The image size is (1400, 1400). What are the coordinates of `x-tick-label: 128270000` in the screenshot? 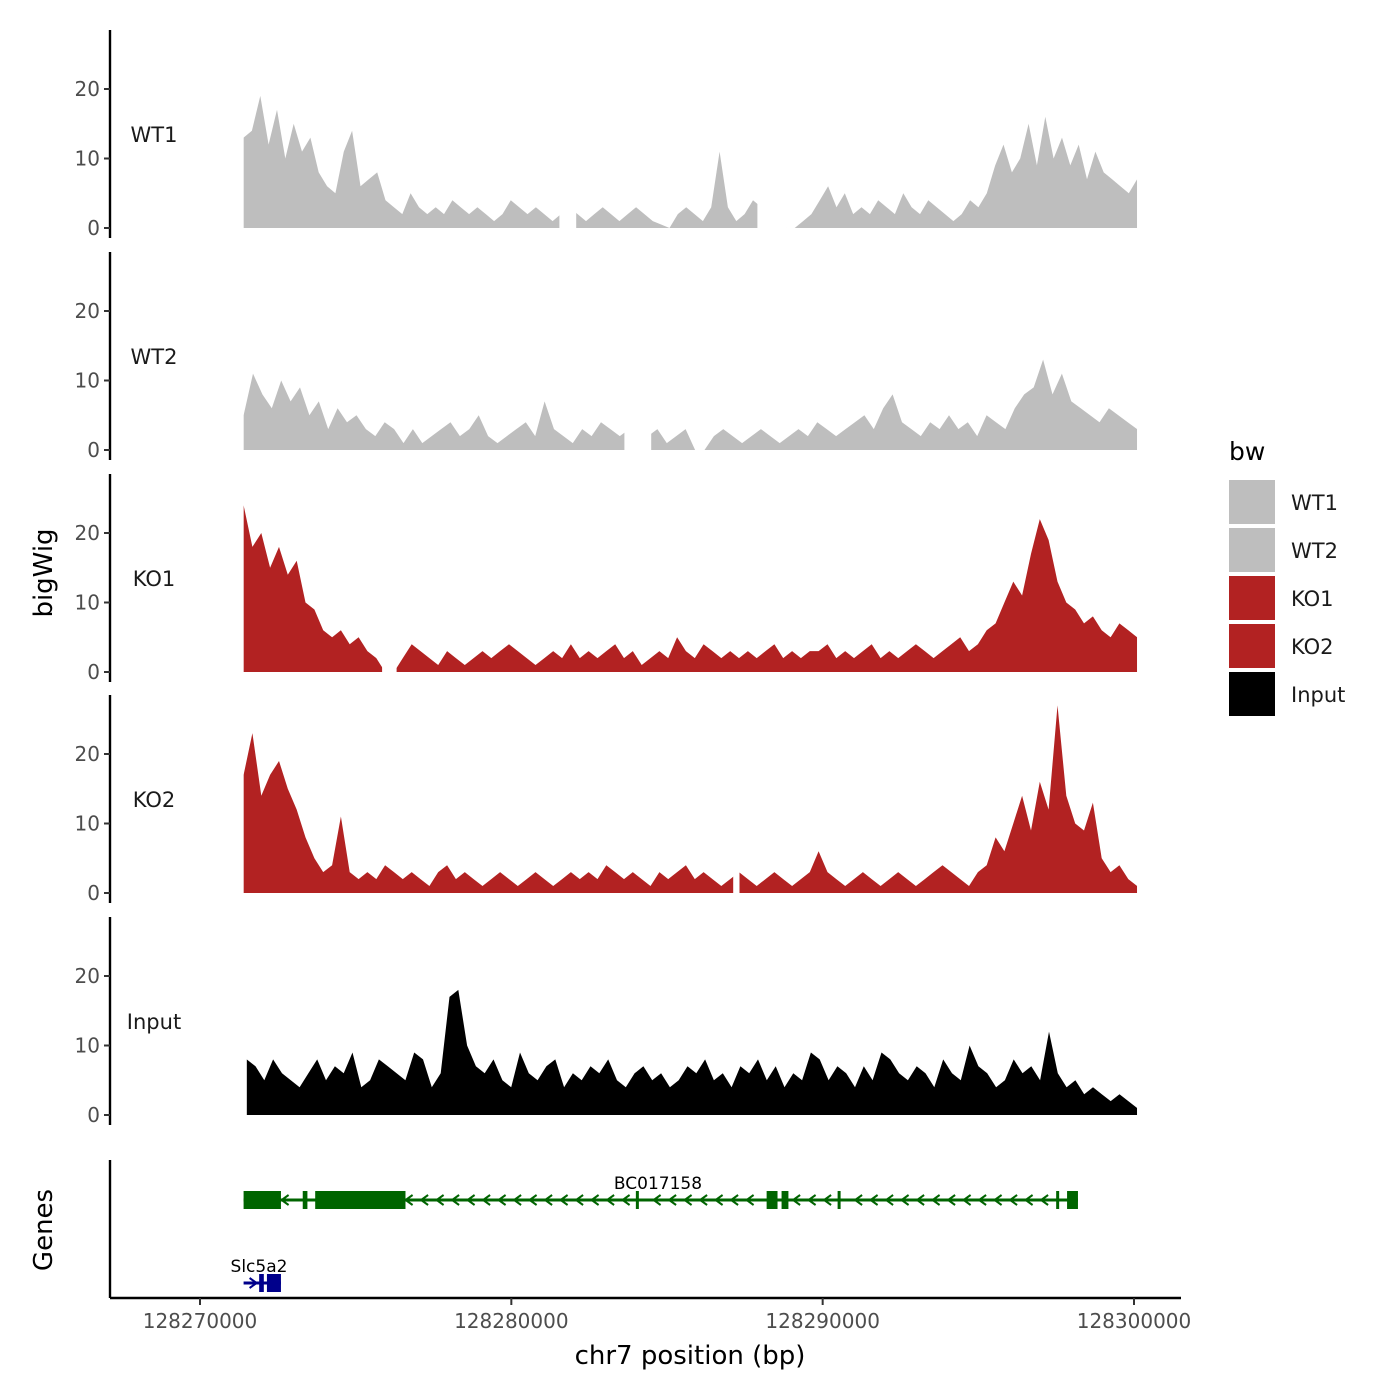 It's located at (200, 1321).